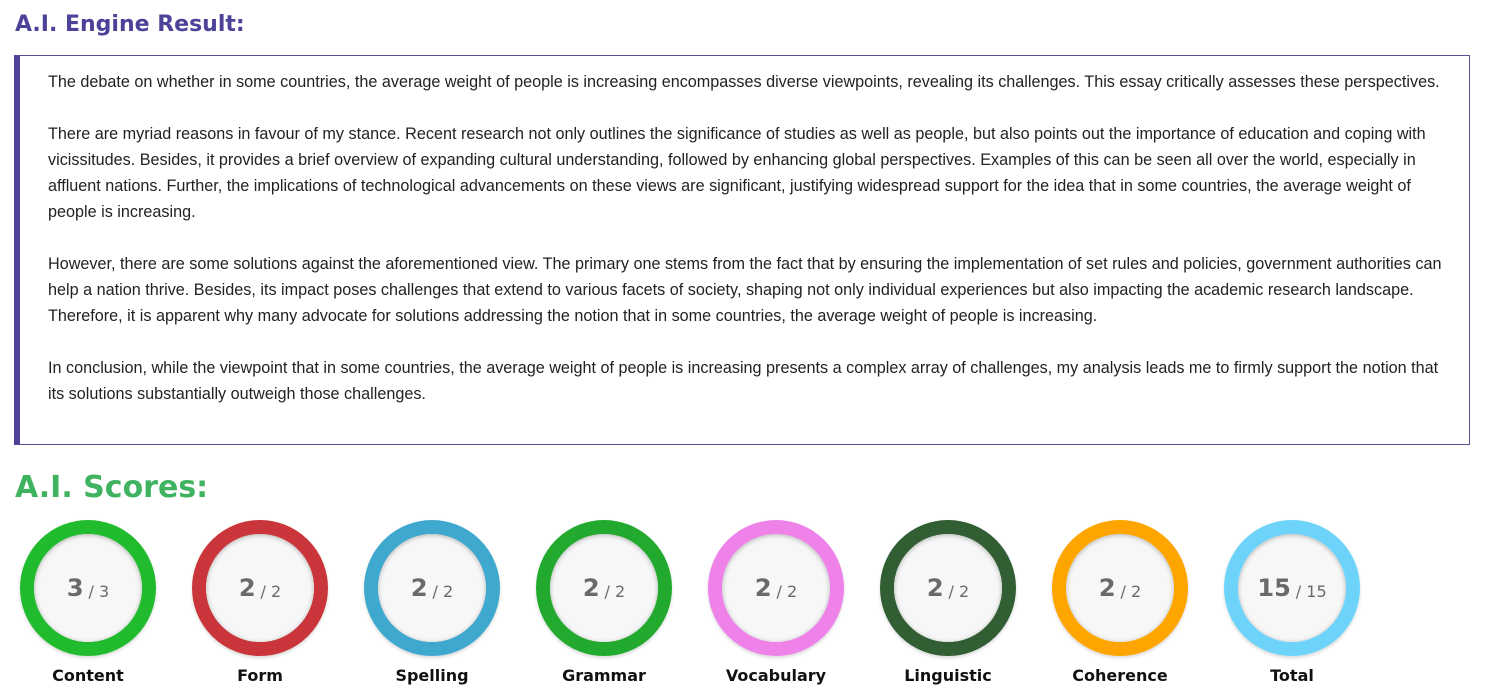 The height and width of the screenshot is (700, 1486). I want to click on score-label: Total, so click(1292, 675).